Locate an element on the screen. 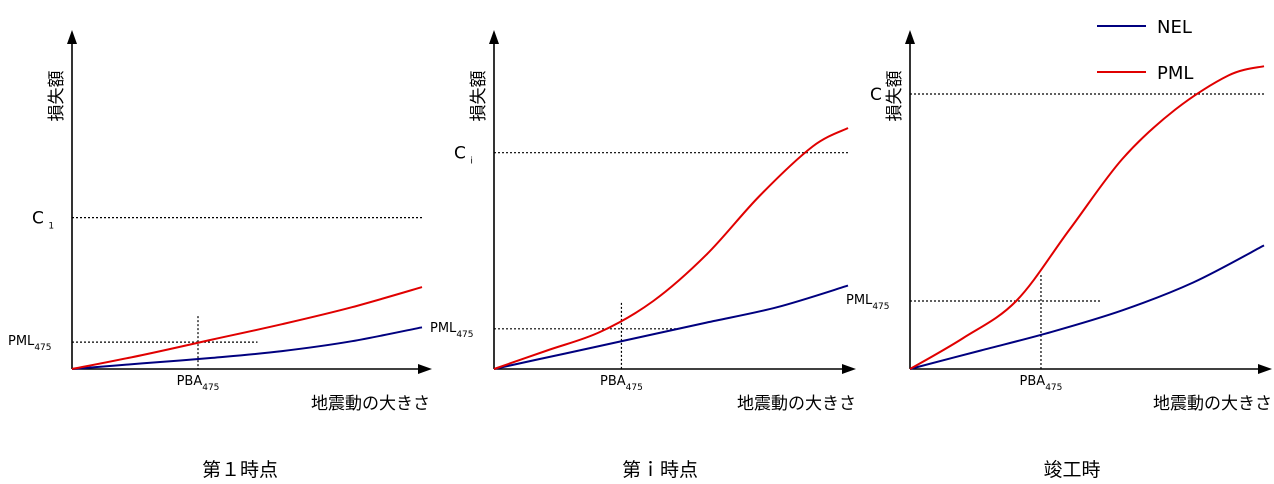 The width and height of the screenshot is (1274, 484). c-label: C is located at coordinates (876, 95).